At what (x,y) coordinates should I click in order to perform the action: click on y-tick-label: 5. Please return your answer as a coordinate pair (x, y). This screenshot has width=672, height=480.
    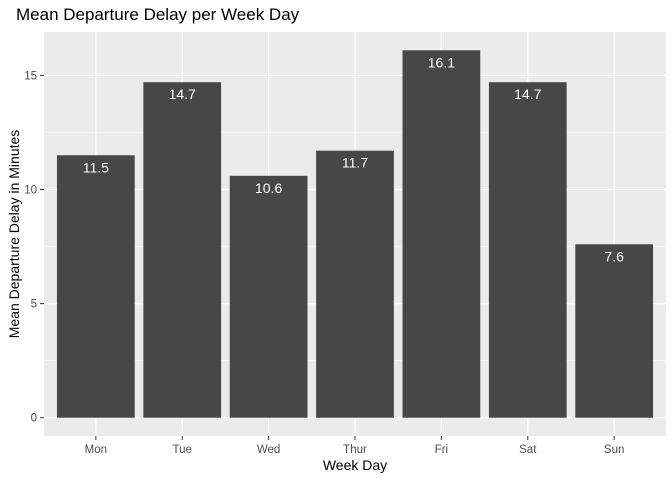
    Looking at the image, I should click on (34, 305).